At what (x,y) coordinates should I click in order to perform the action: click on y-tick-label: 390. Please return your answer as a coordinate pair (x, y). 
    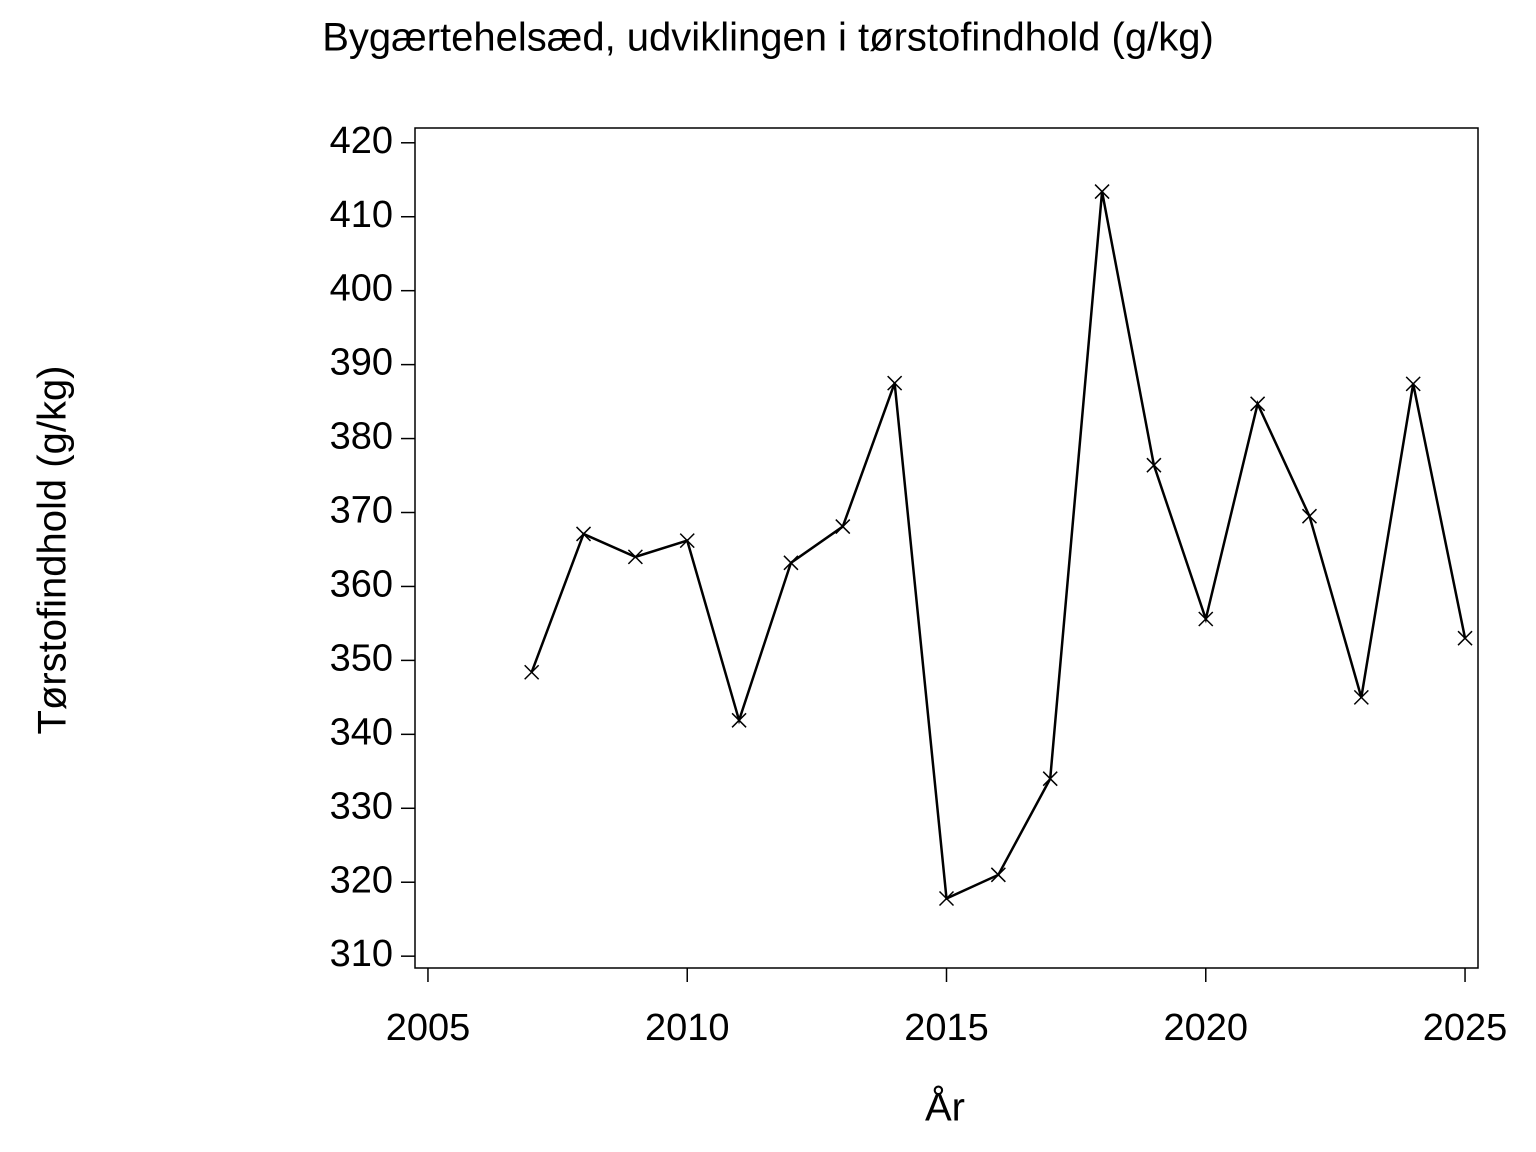
    Looking at the image, I should click on (361, 363).